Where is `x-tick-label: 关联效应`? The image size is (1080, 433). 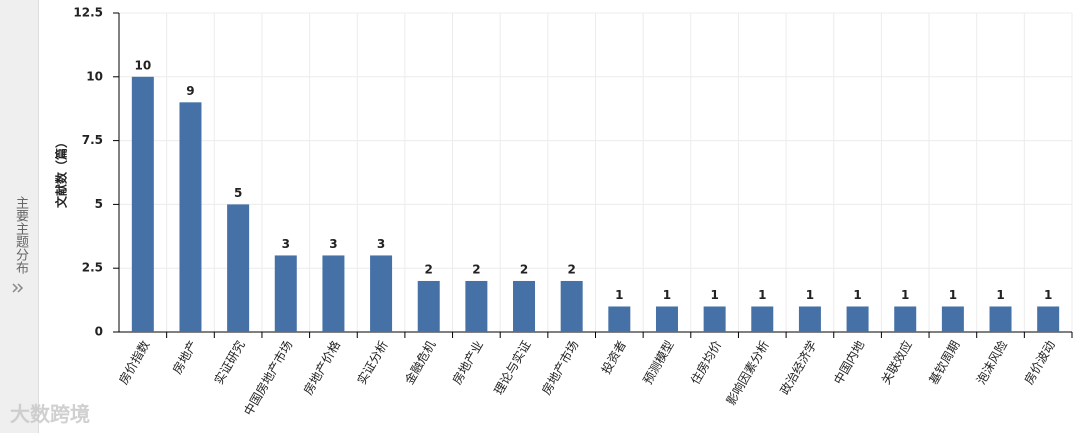
x-tick-label: 关联效应 is located at coordinates (896, 362).